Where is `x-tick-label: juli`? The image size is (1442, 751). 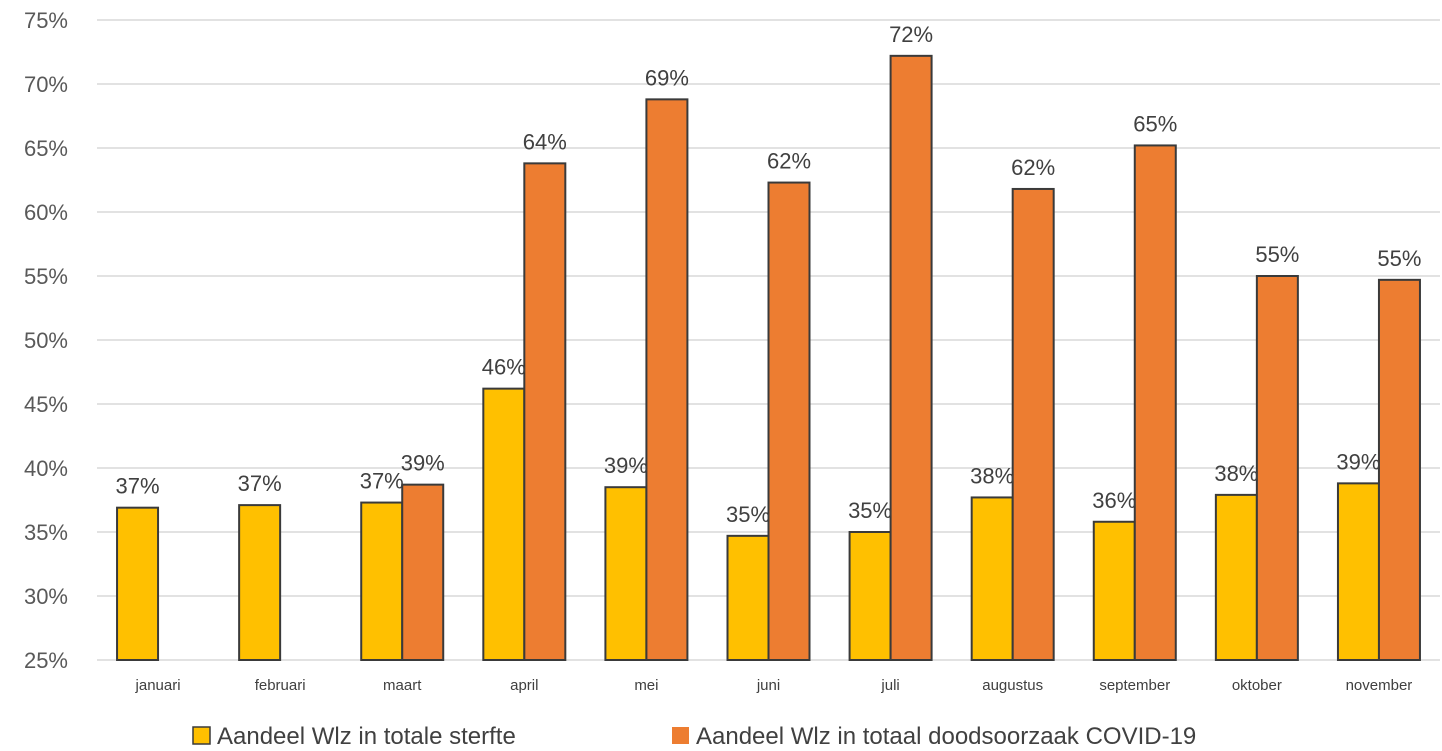
x-tick-label: juli is located at coordinates (889, 685).